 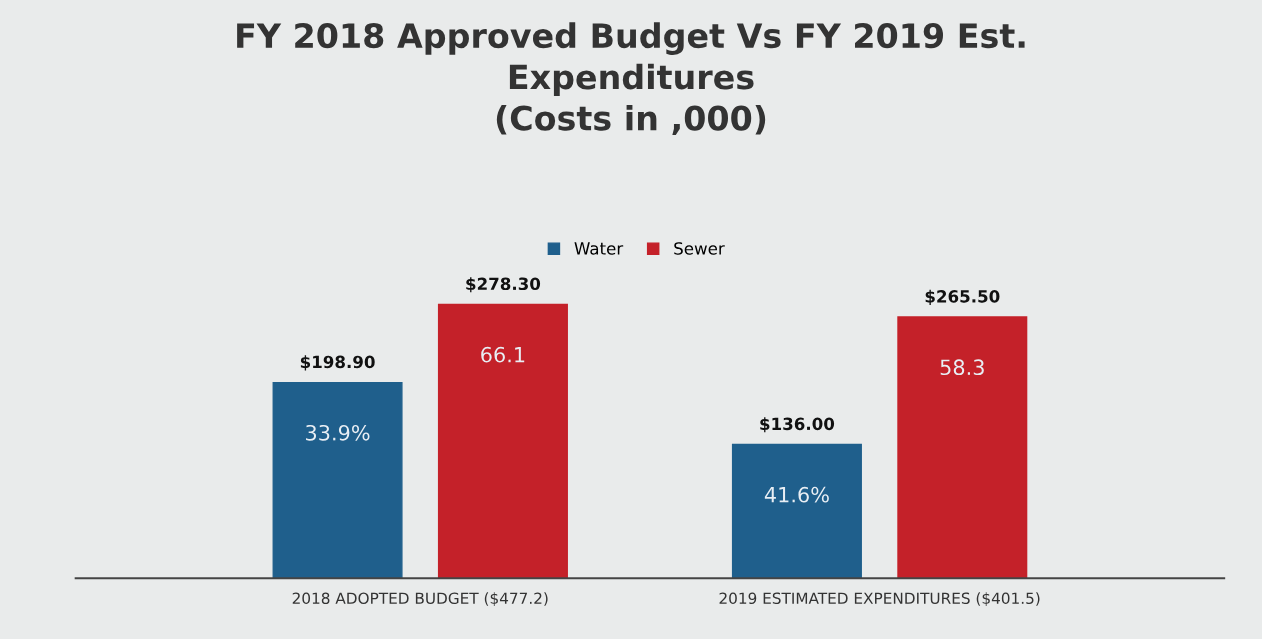 I want to click on annotation: 41.6%, so click(x=796, y=494).